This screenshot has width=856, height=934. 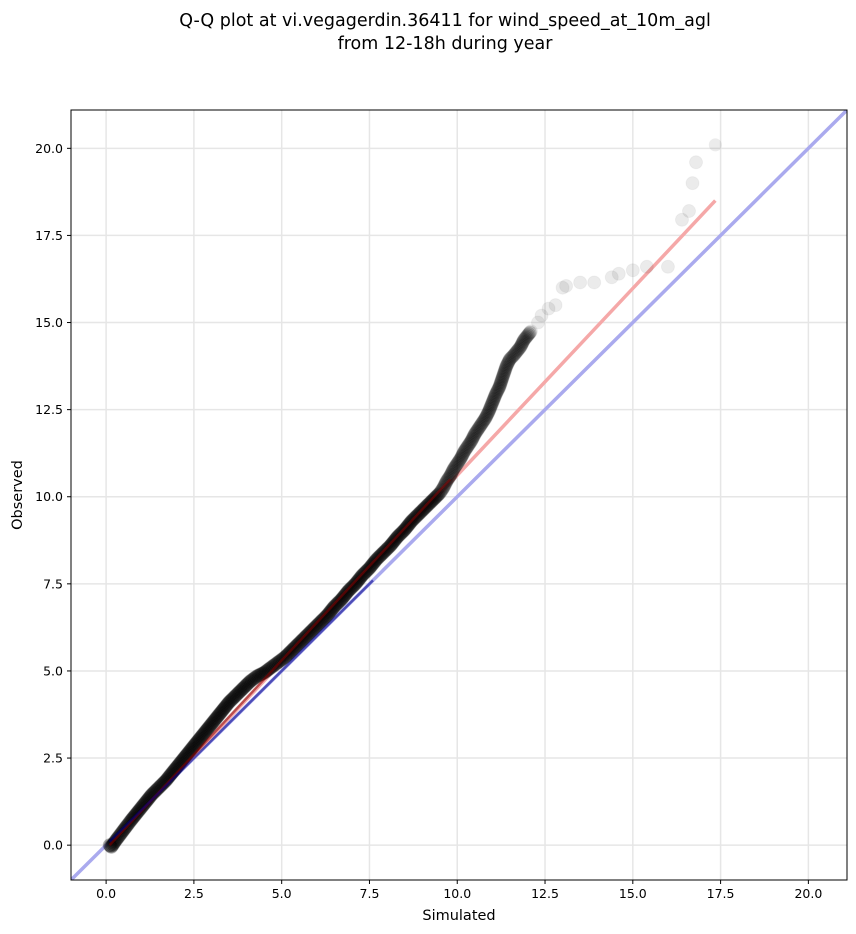 What do you see at coordinates (633, 893) in the screenshot?
I see `x-tick-label-6: 15.0` at bounding box center [633, 893].